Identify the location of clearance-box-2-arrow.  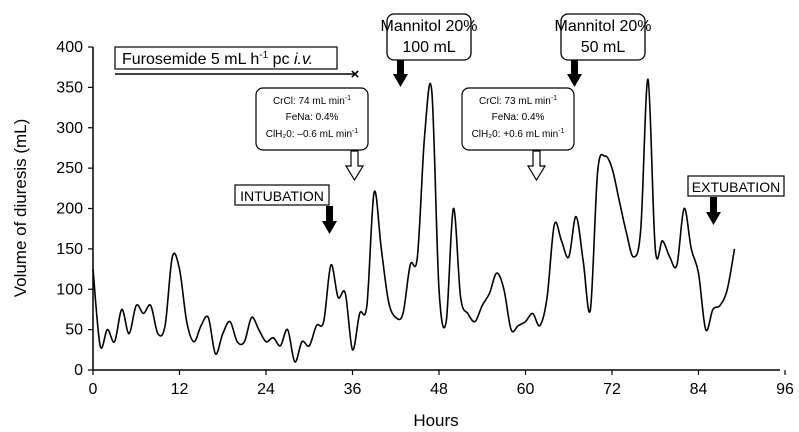
(536, 166).